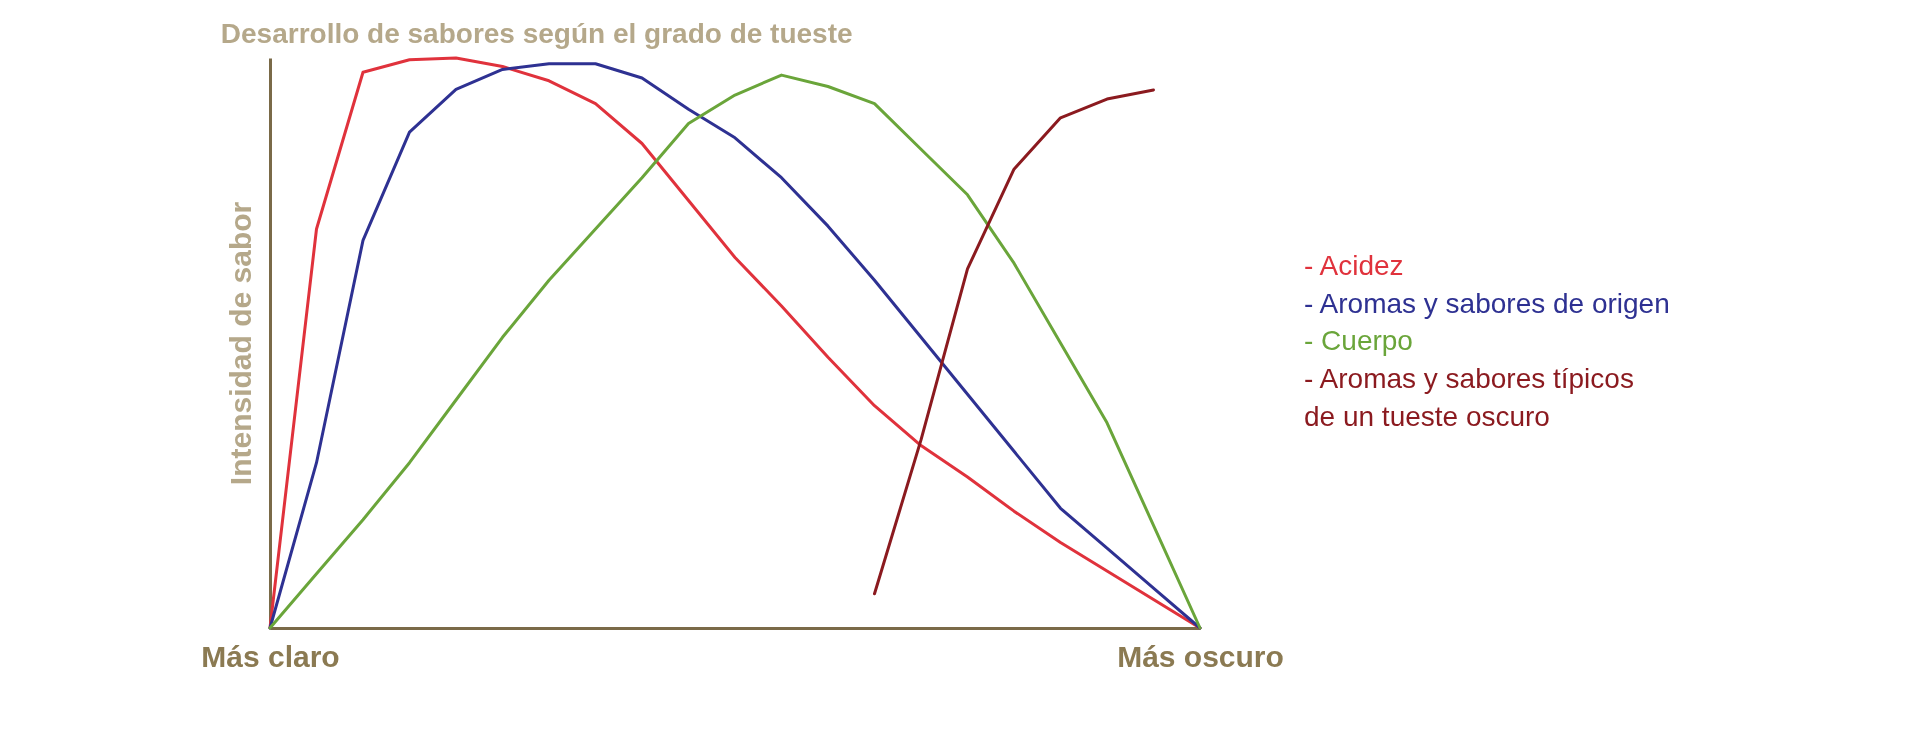 The image size is (1920, 750). What do you see at coordinates (240, 343) in the screenshot?
I see `y-axis-title: Intensidad de sabor` at bounding box center [240, 343].